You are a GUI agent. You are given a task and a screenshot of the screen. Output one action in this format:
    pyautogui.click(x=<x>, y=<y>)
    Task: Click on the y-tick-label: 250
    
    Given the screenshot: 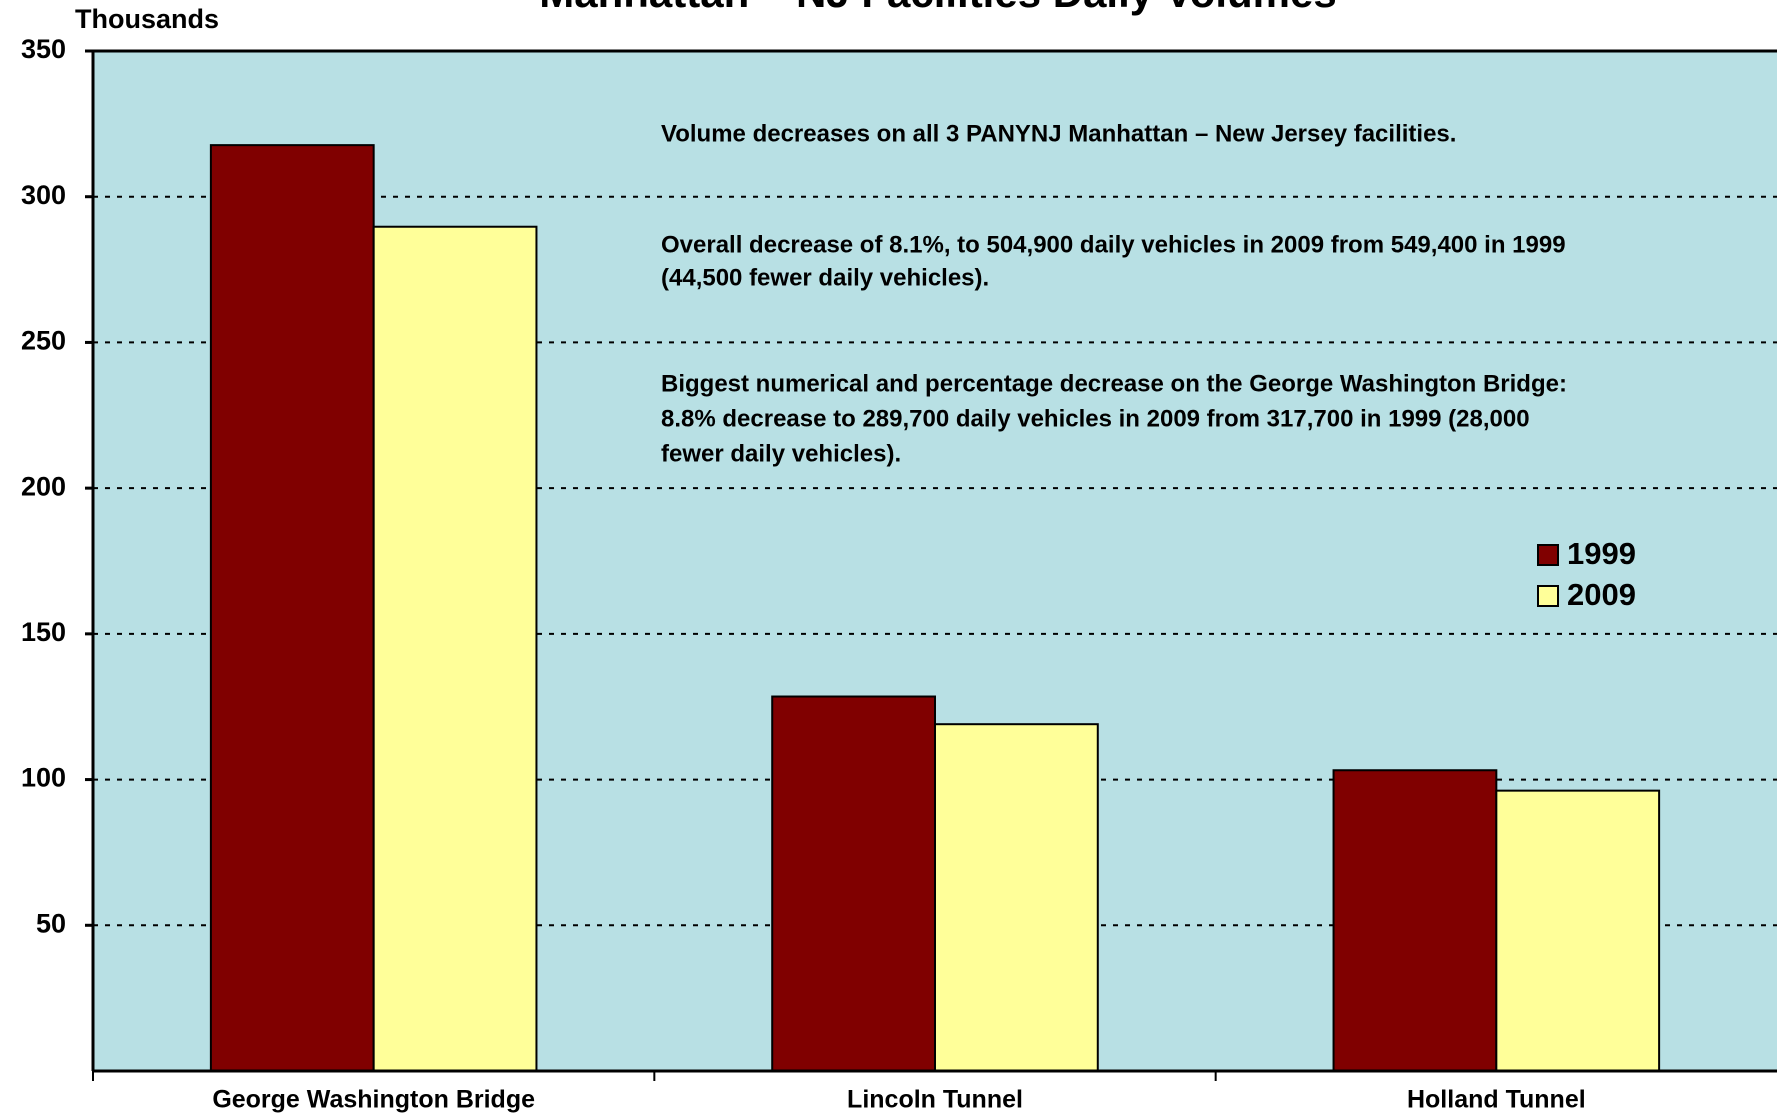 What is the action you would take?
    pyautogui.click(x=43, y=341)
    